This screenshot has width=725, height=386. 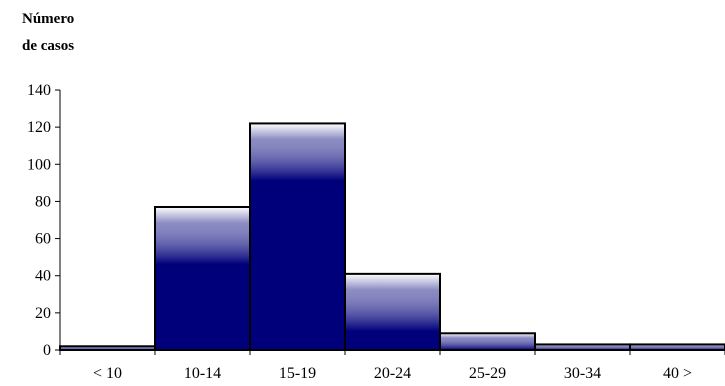 I want to click on x-tick-label-7: 40 >, so click(x=677, y=373).